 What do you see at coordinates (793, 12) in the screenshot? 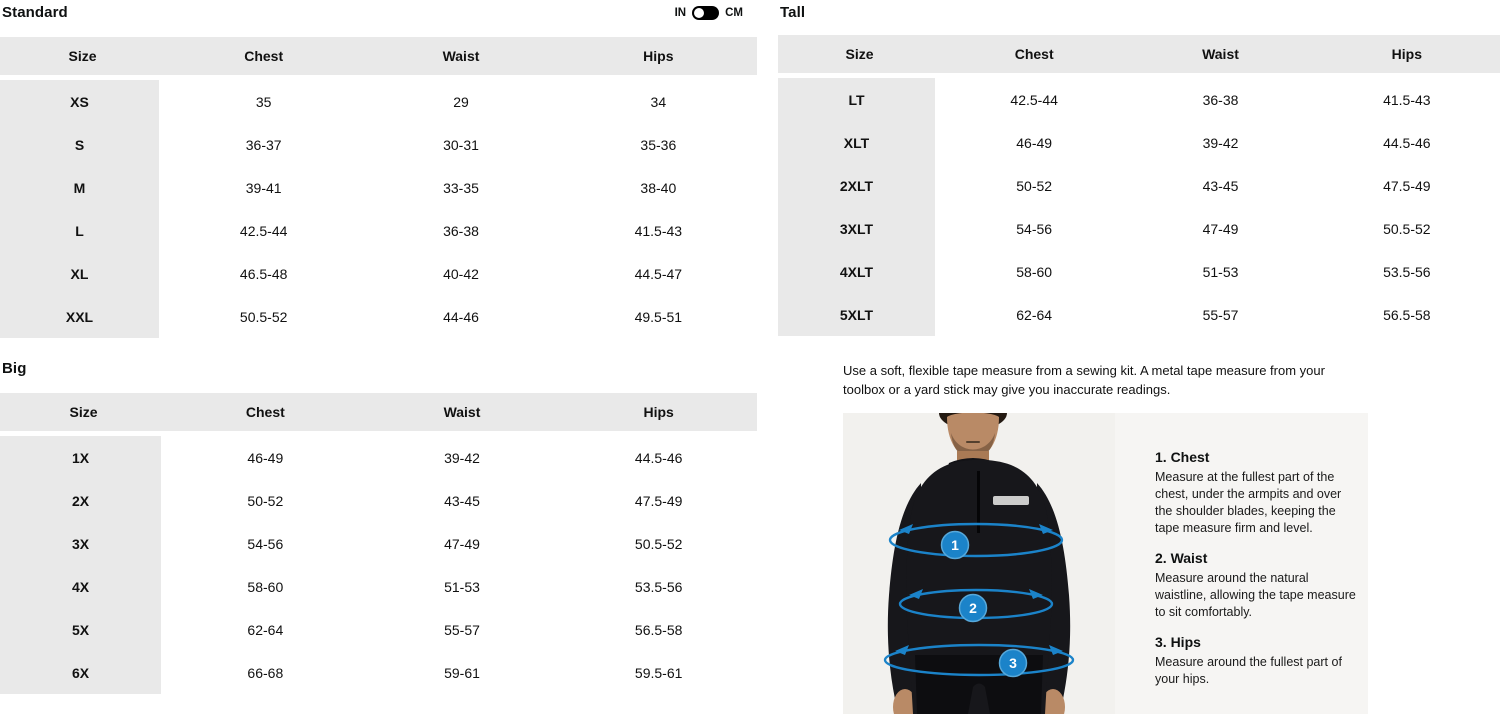
I see `tall-title: Tall` at bounding box center [793, 12].